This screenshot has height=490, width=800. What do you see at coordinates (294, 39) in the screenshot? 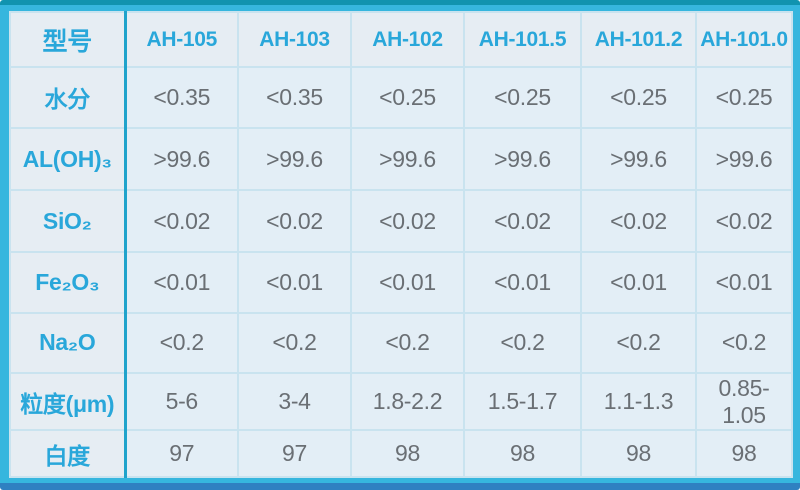
I see `column-header-ah103: AH-103` at bounding box center [294, 39].